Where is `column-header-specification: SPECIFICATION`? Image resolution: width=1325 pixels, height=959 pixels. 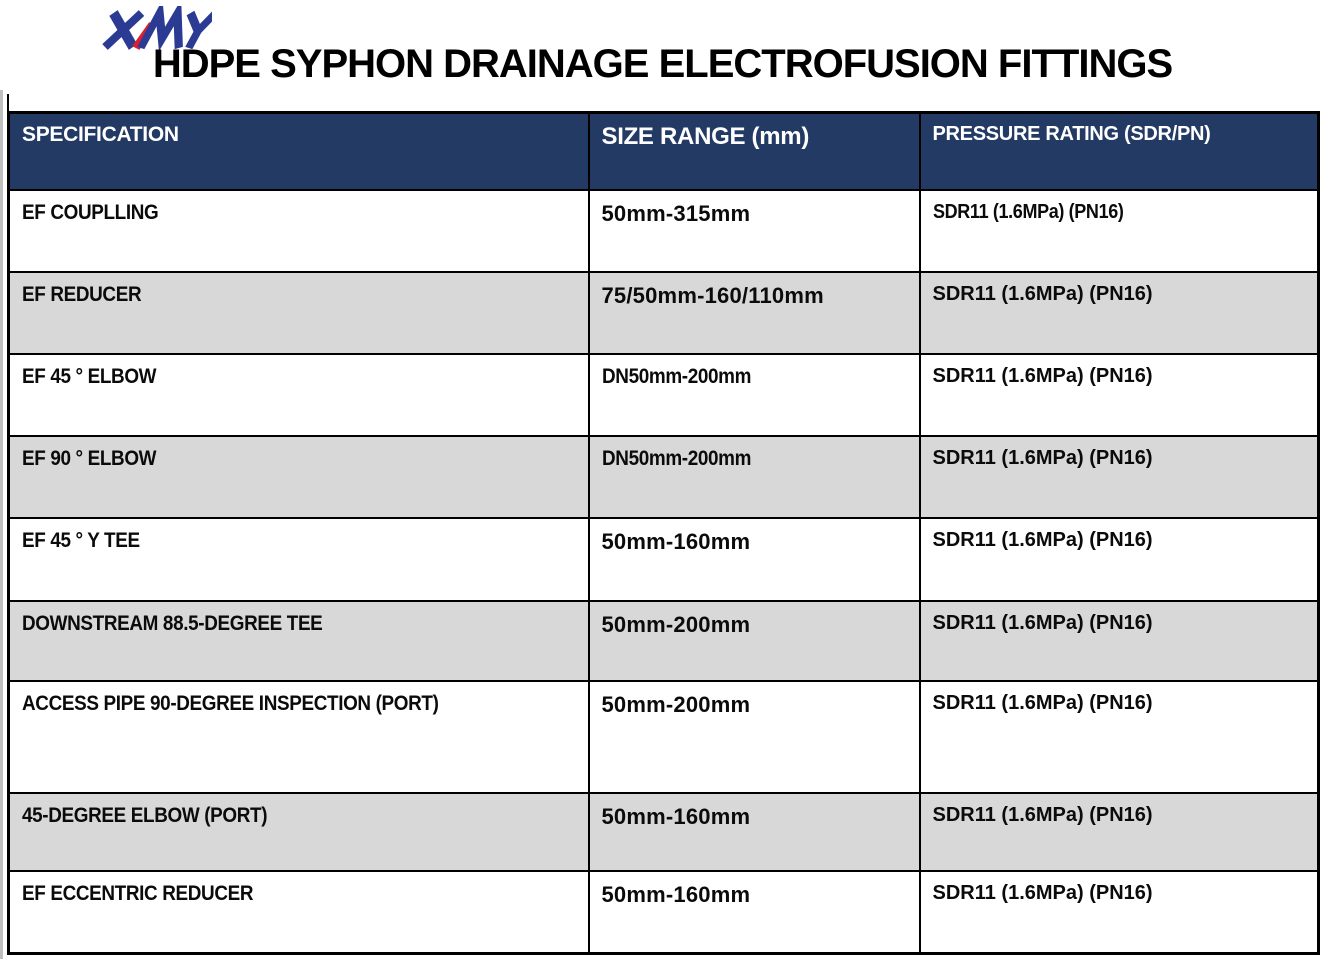 column-header-specification: SPECIFICATION is located at coordinates (298, 151).